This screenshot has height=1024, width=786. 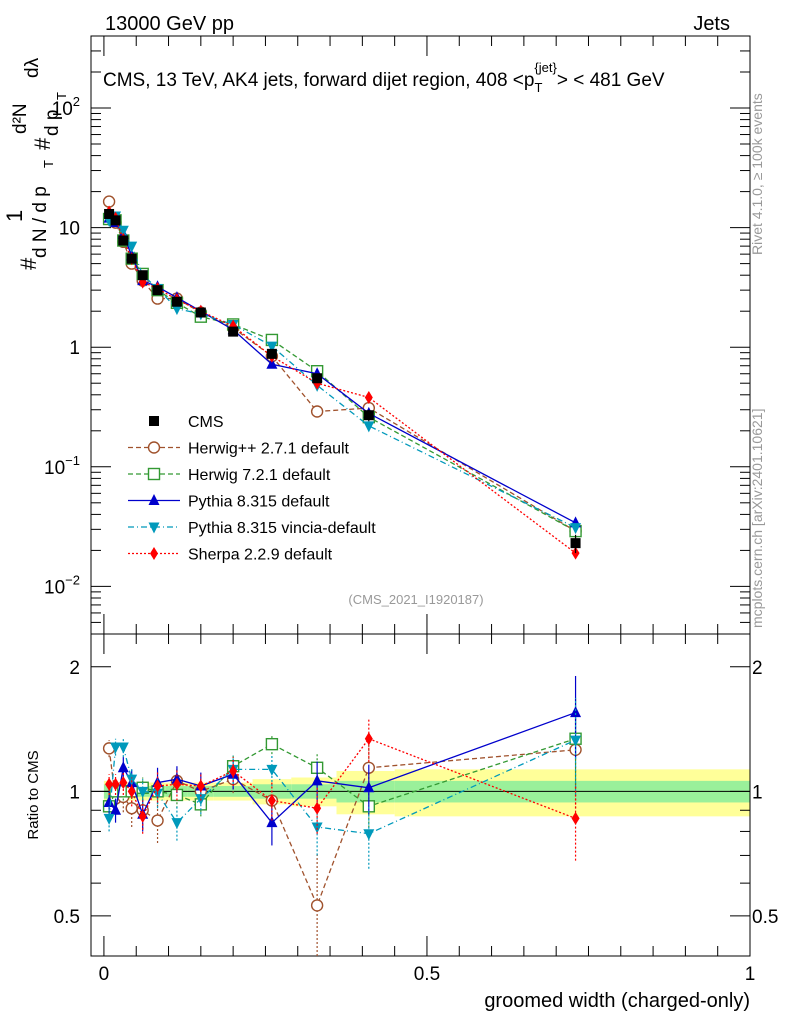 What do you see at coordinates (750, 974) in the screenshot?
I see `x-tick-label: 1` at bounding box center [750, 974].